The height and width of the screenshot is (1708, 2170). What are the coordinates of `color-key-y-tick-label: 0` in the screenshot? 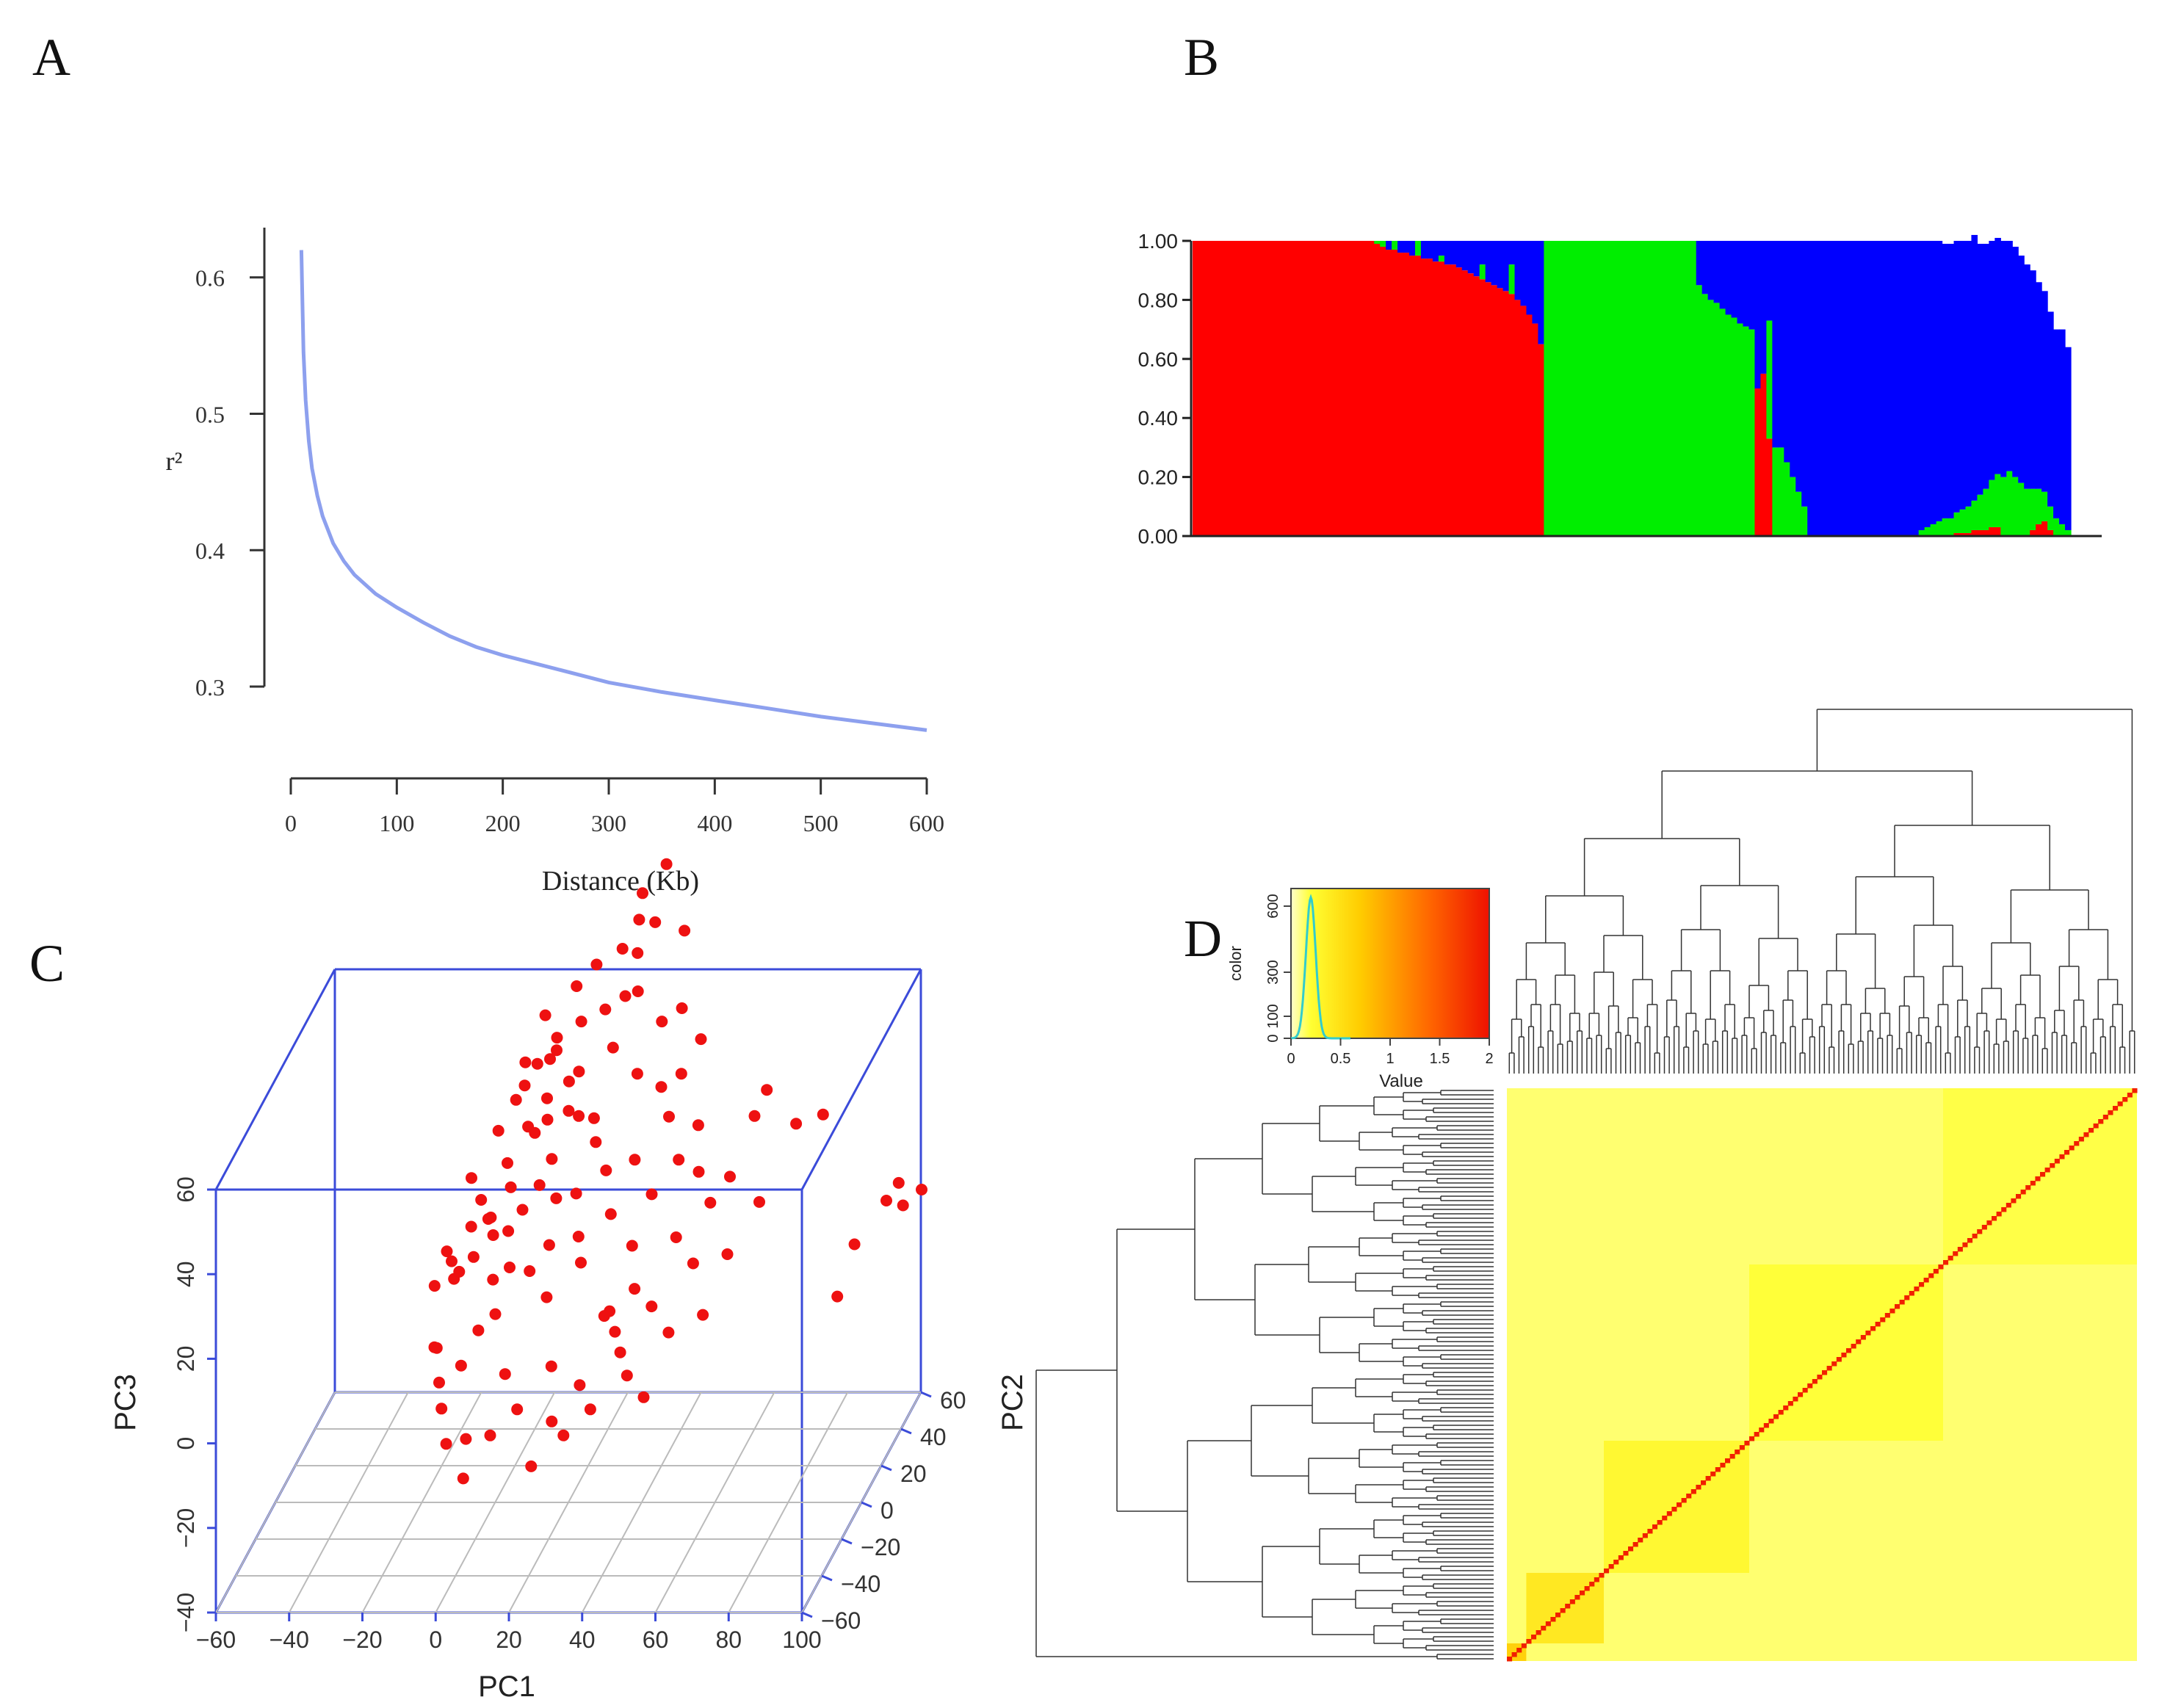 It's located at (1273, 1038).